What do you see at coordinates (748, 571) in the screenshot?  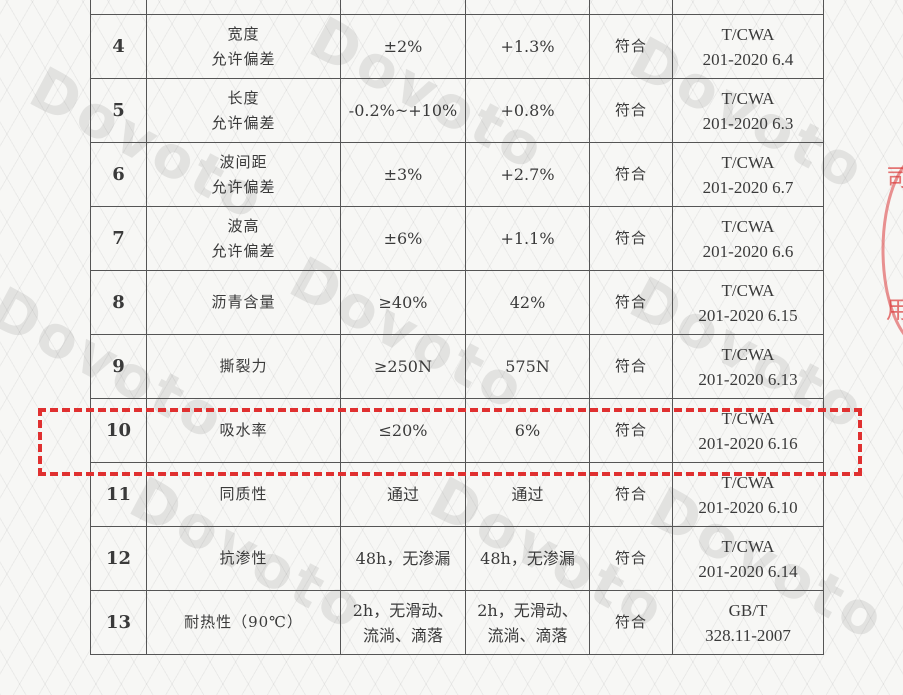 I see `standard-line: 201-2020 6.14` at bounding box center [748, 571].